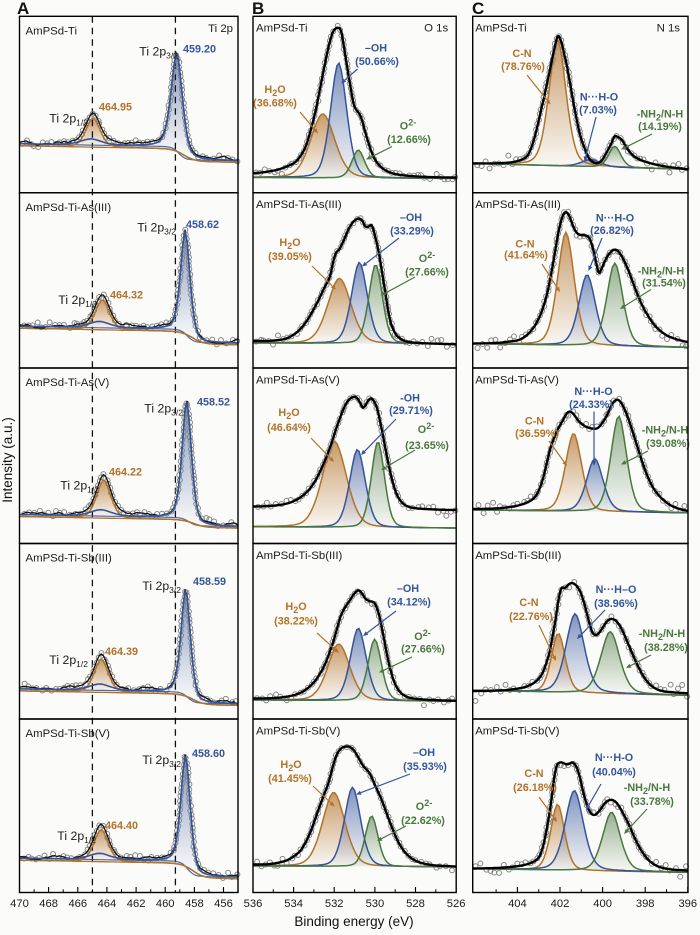 This screenshot has height=935, width=700. I want to click on svg-text: 458.59, so click(209, 582).